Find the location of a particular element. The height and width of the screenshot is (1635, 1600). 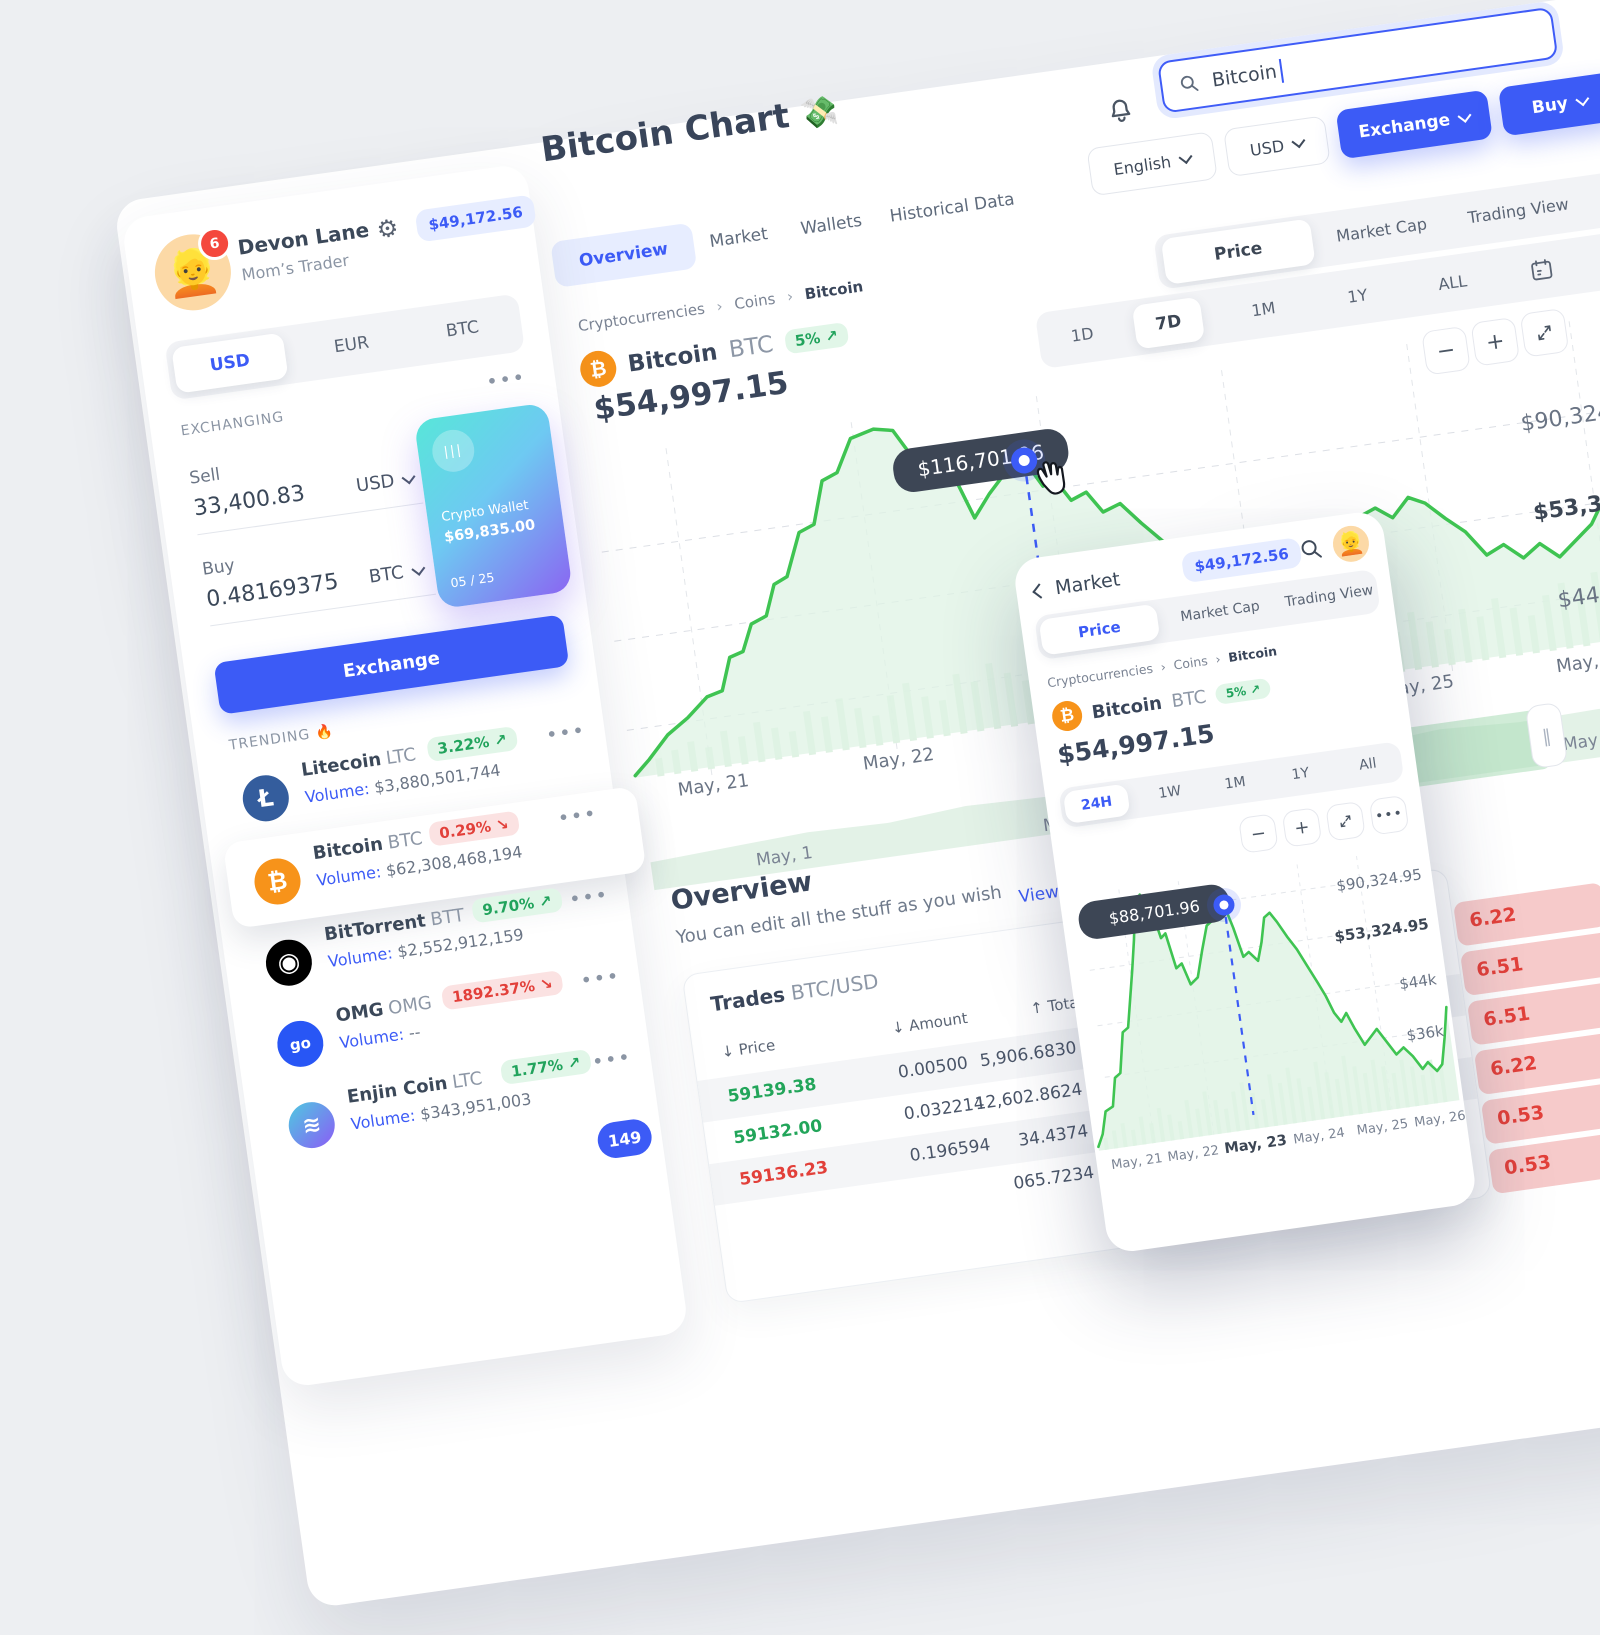

column-header-amount: ↓ Amount is located at coordinates (930, 1023).